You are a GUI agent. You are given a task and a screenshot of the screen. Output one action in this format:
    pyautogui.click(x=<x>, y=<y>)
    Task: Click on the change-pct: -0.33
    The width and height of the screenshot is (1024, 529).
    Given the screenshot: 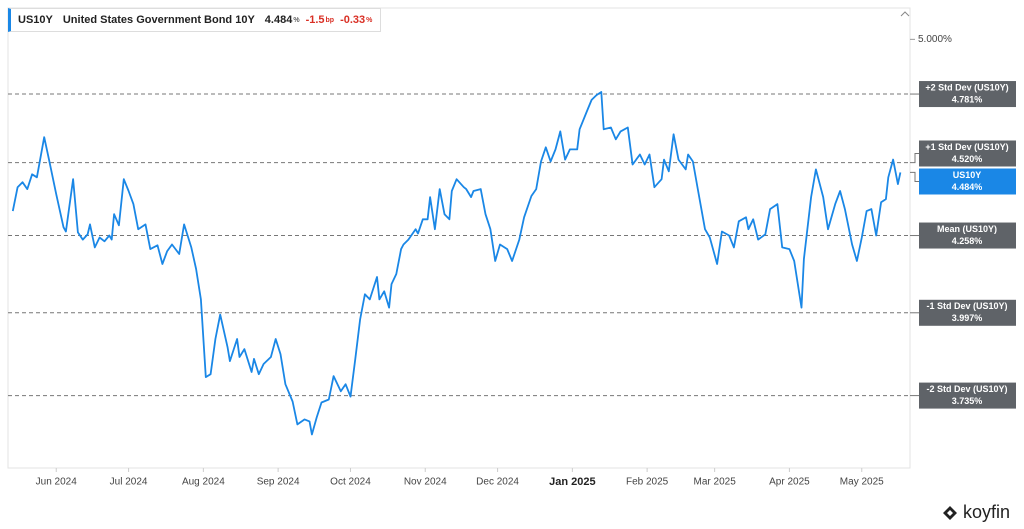 What is the action you would take?
    pyautogui.click(x=353, y=20)
    